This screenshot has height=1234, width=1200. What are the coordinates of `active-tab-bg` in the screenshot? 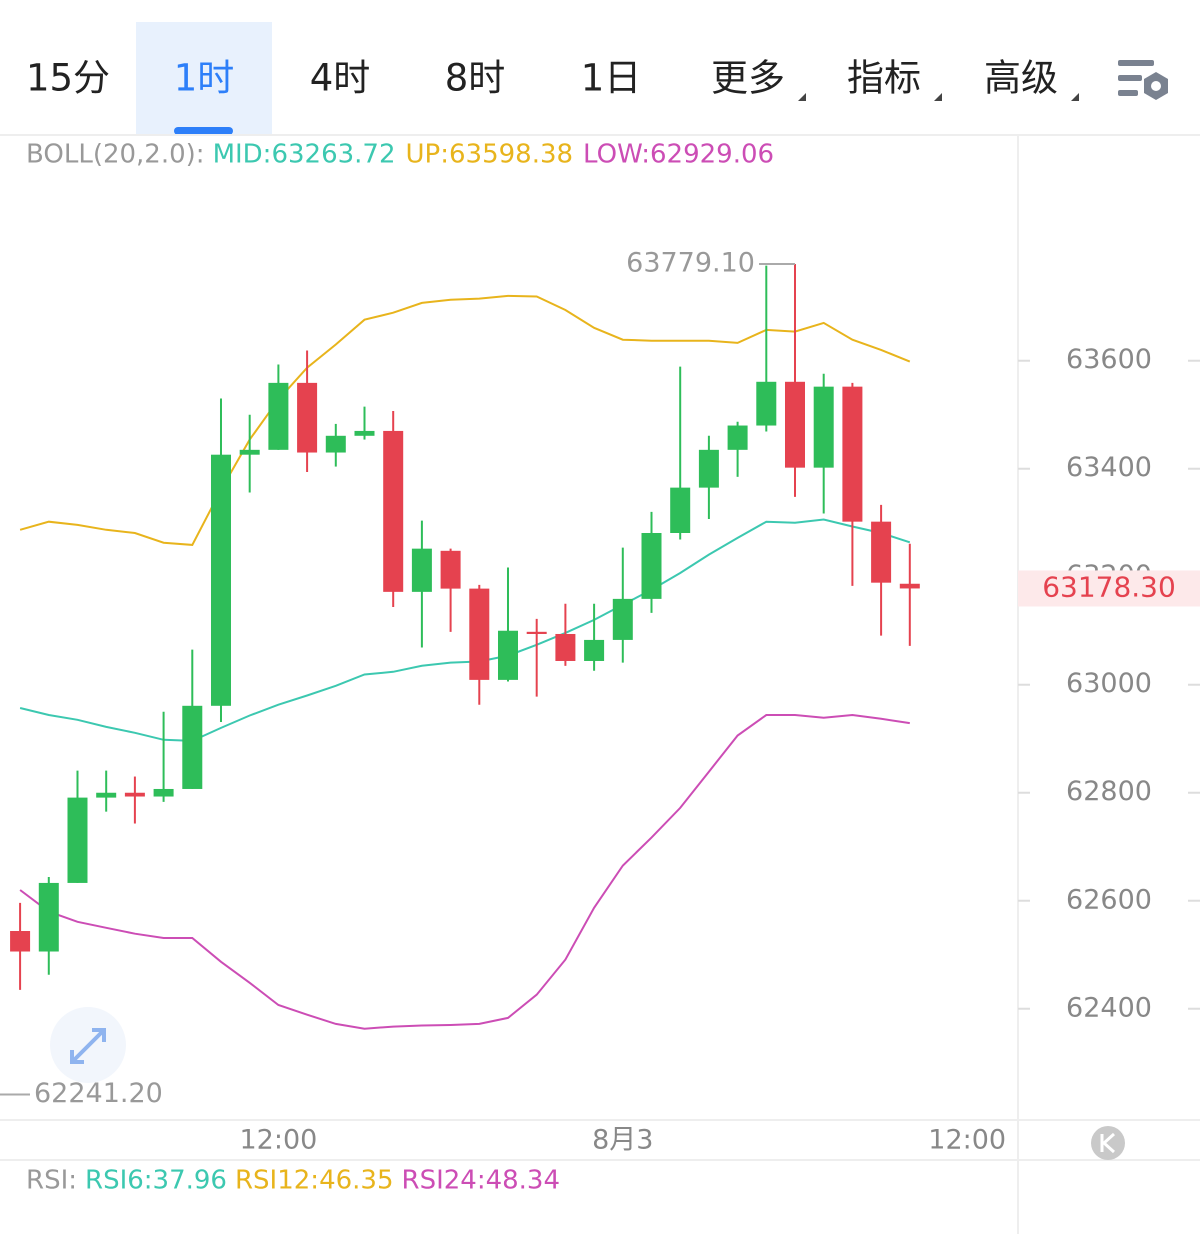 It's located at (204, 78).